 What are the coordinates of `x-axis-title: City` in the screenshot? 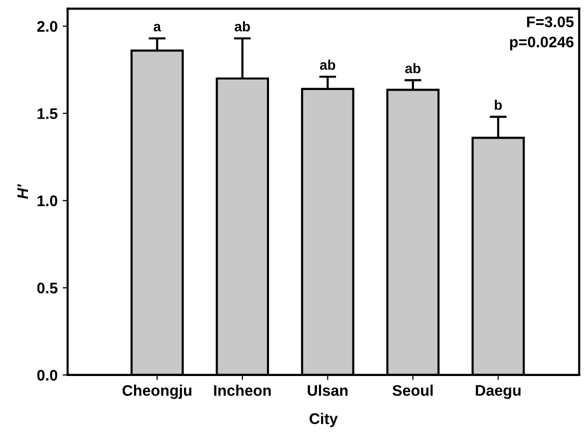 It's located at (324, 420).